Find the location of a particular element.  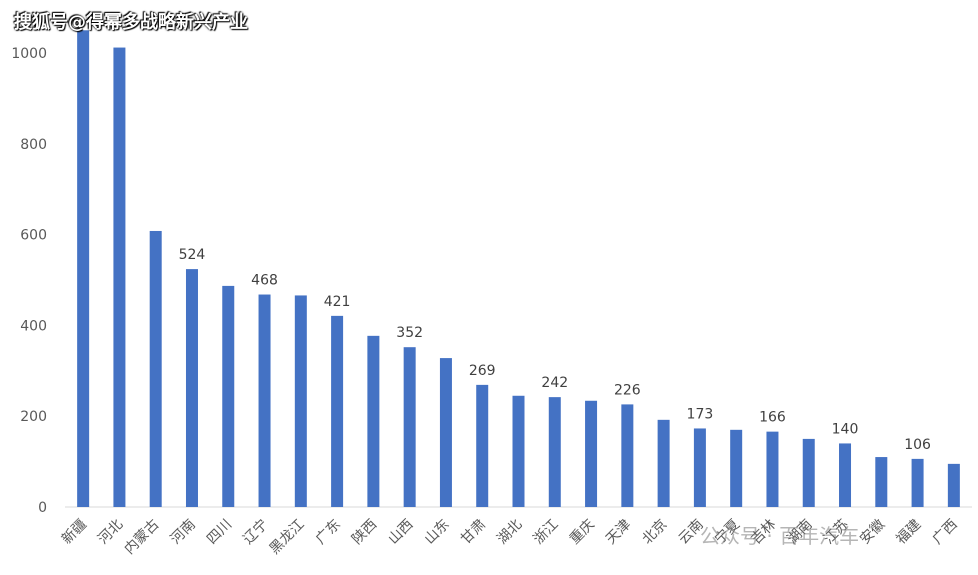

category-label: 湖北 is located at coordinates (509, 532).